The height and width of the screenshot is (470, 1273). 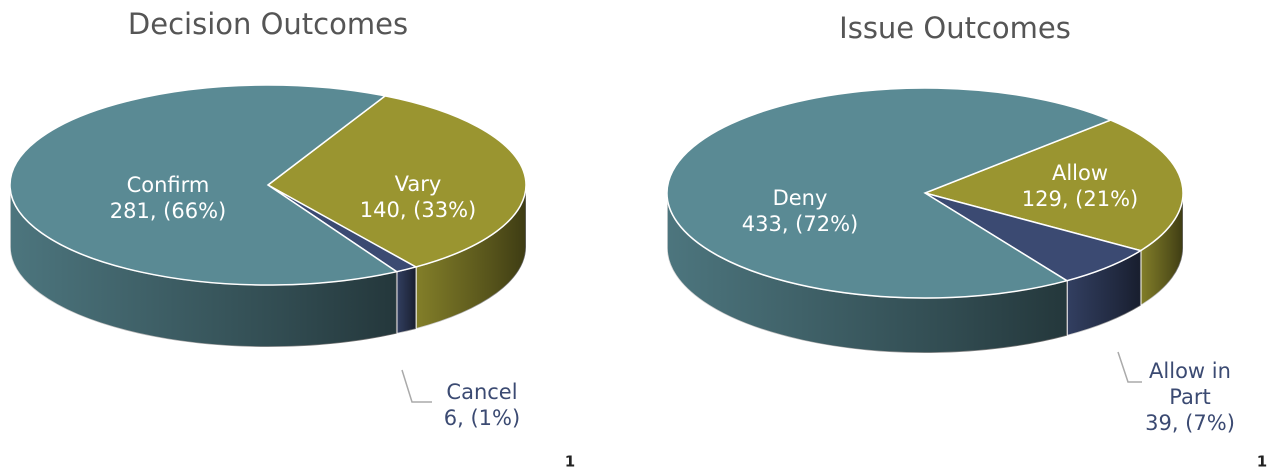 I want to click on value-label: 6, (1%), so click(x=482, y=418).